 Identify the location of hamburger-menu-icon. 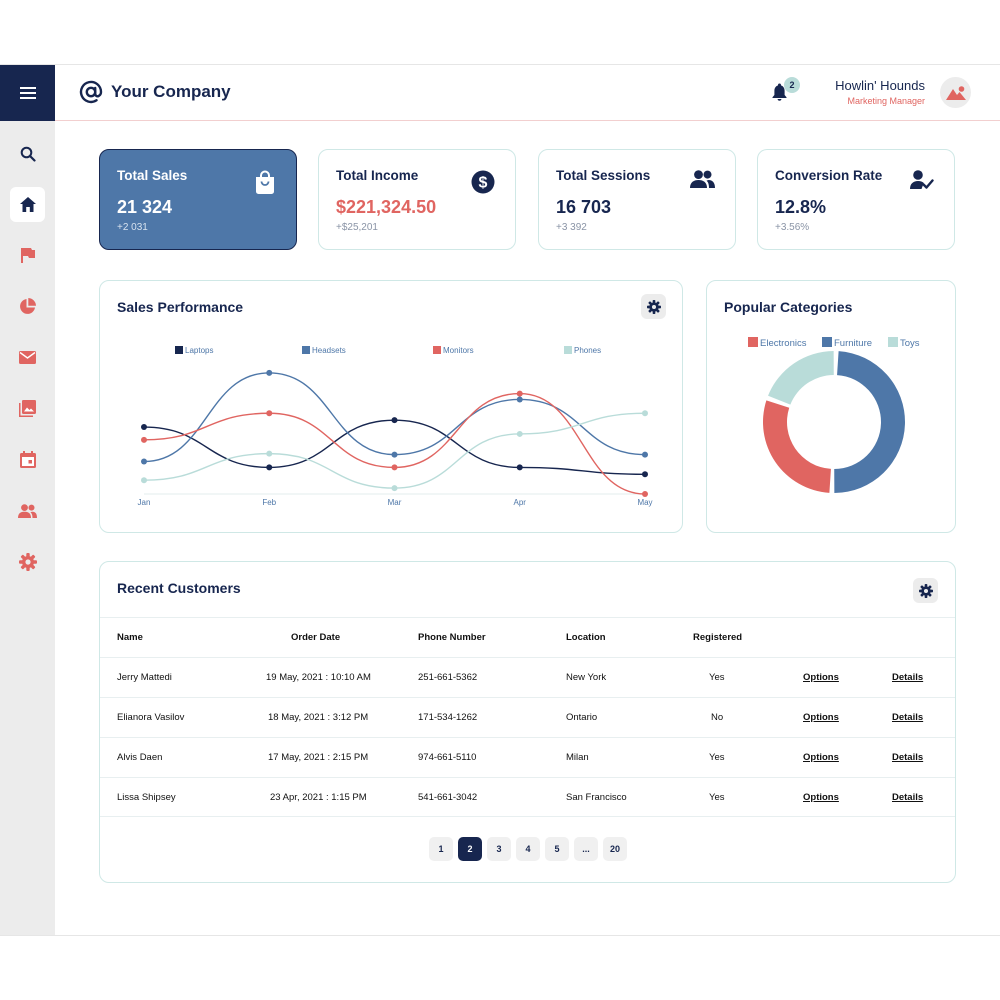
(27, 93).